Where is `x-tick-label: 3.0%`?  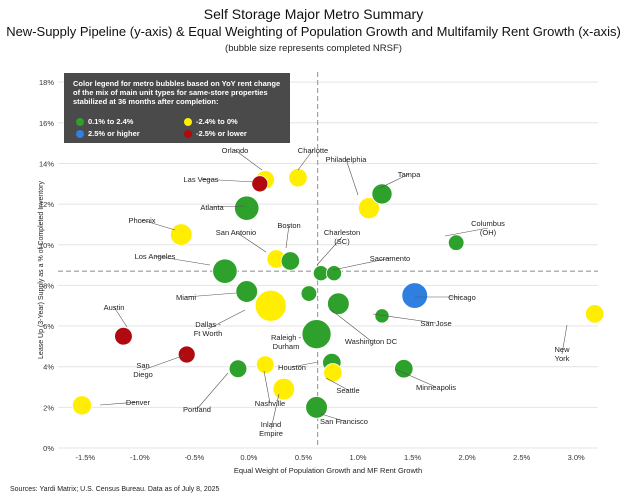 x-tick-label: 3.0% is located at coordinates (576, 457).